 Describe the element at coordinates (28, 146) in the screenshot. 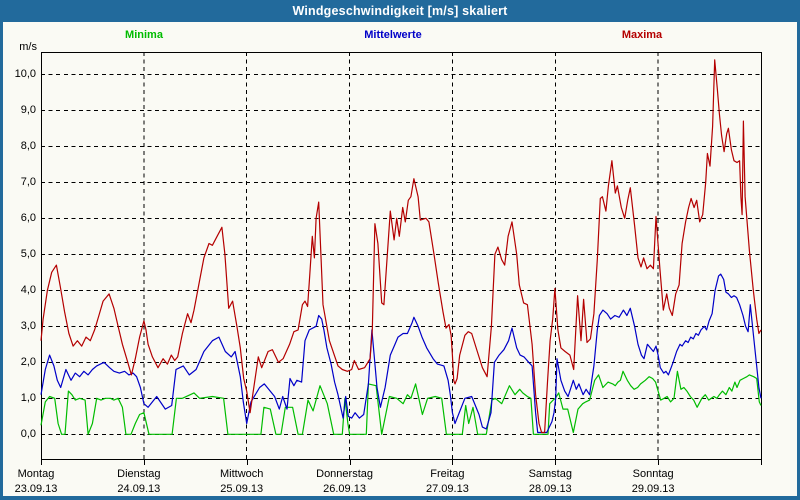

I see `y-axis-tick-label: 8,0` at that location.